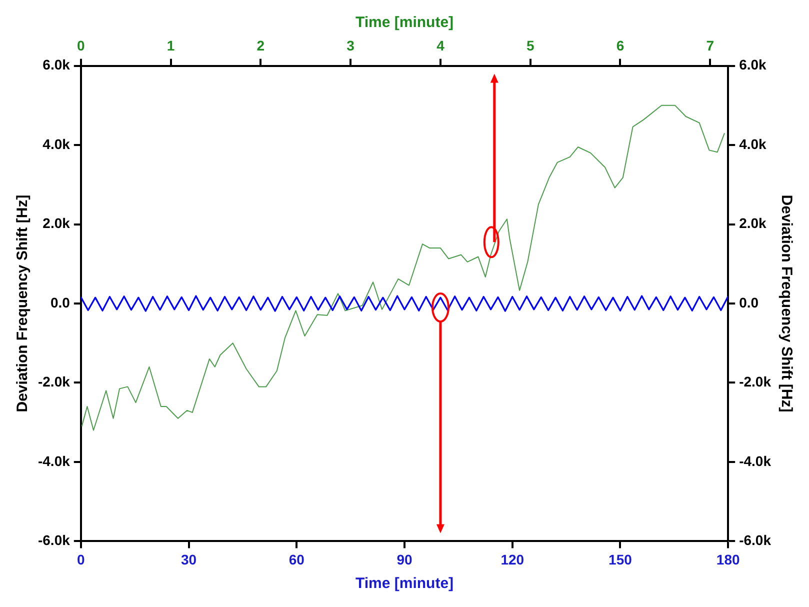 Image resolution: width=809 pixels, height=607 pixels. What do you see at coordinates (188, 559) in the screenshot?
I see `x-tick-label: 30` at bounding box center [188, 559].